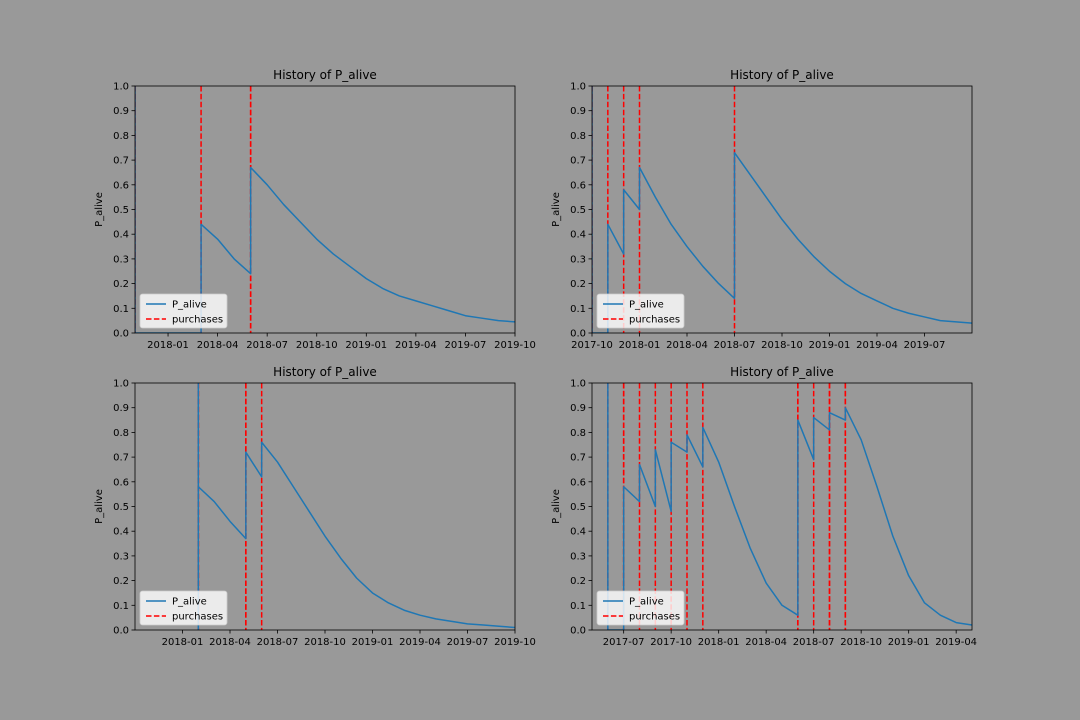 The image size is (1080, 720). I want to click on x-tick-label: 2017-07, so click(624, 642).